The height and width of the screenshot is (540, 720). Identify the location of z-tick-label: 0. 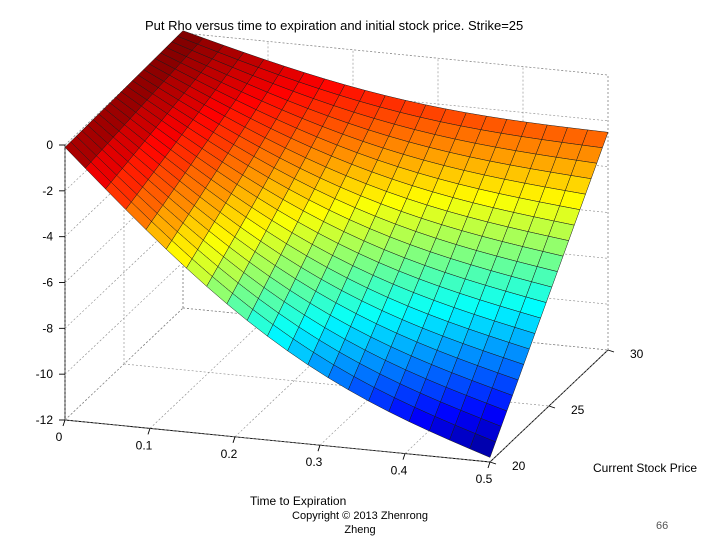
(49, 145).